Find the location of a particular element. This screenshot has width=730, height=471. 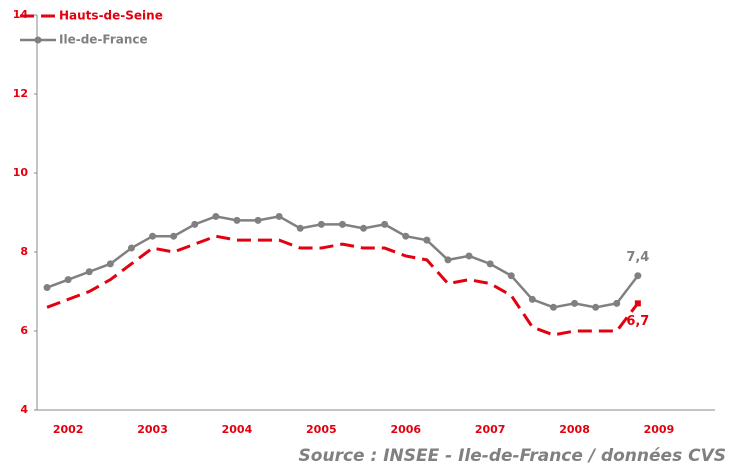

y-tick-label: 10 is located at coordinates (21, 172).